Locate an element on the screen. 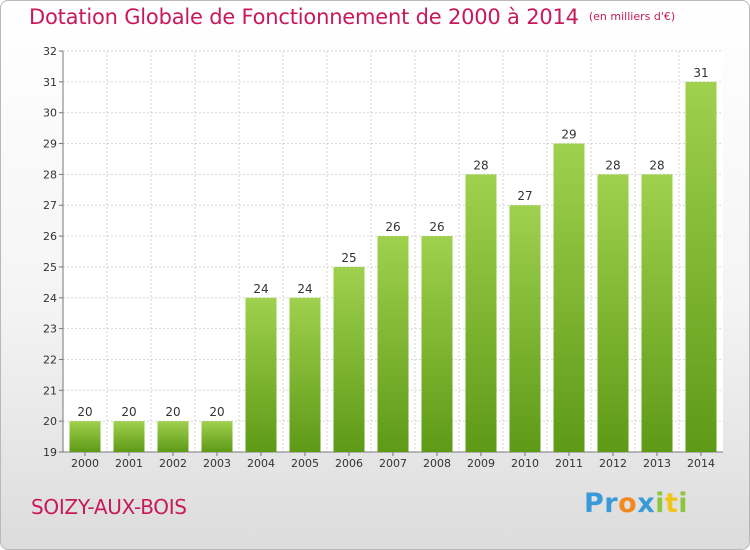 The image size is (750, 550). proxiti-logo: Proxiti is located at coordinates (636, 503).